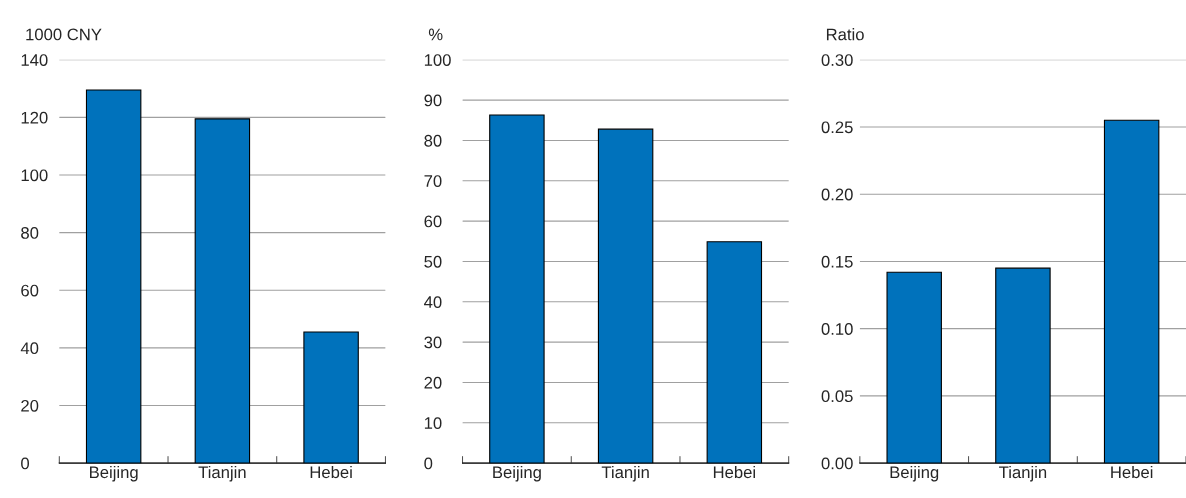 The height and width of the screenshot is (498, 1186). I want to click on y-tick-label: 70, so click(433, 181).